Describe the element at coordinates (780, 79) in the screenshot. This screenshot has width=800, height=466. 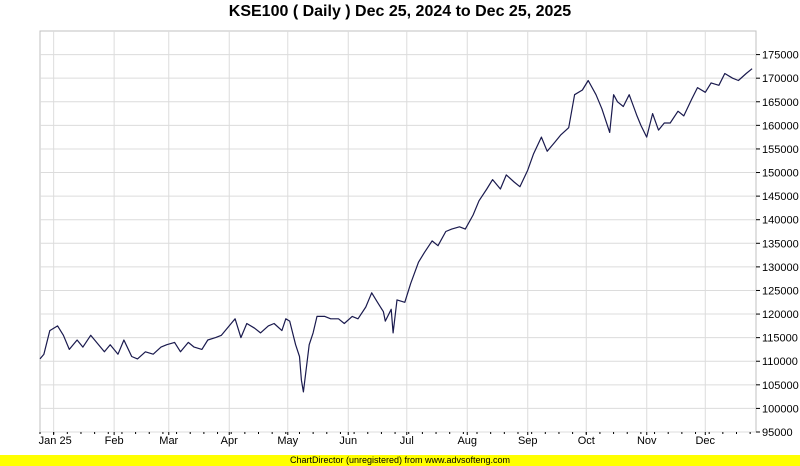
I see `y-tick-label: 170000` at that location.